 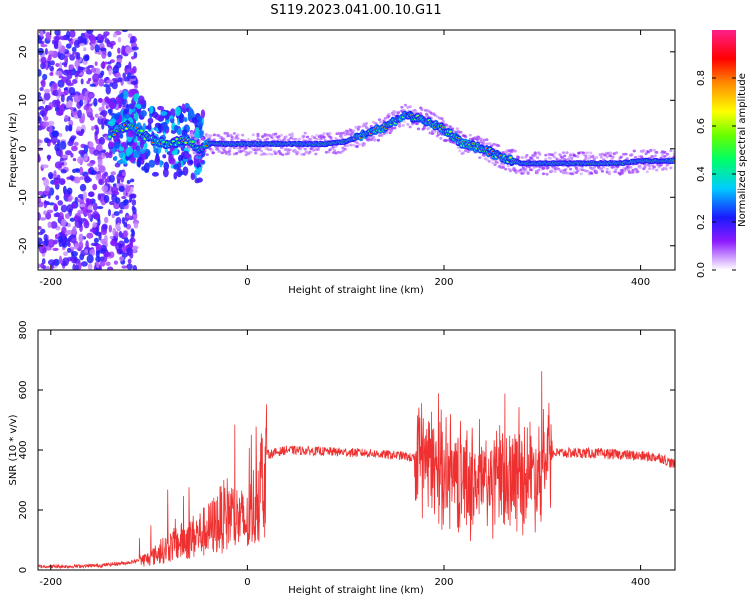 I want to click on y-tick-label: 600, so click(x=23, y=389).